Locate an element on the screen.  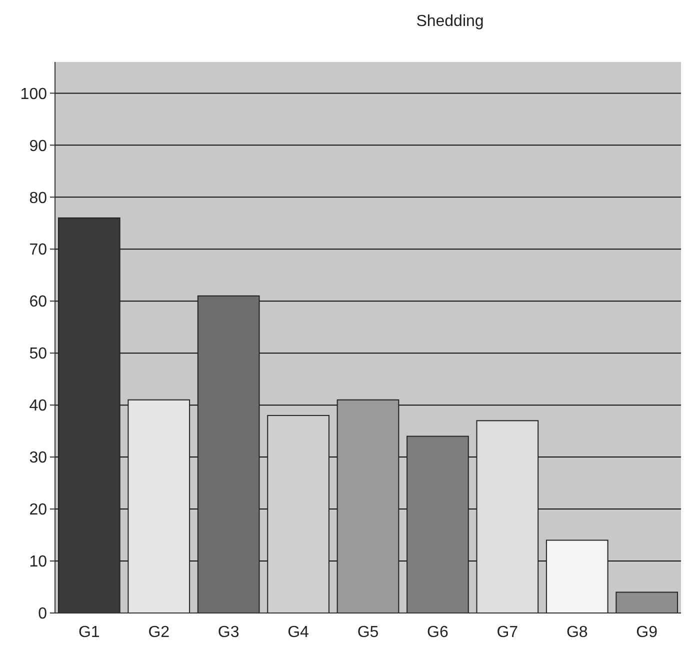
x-tick-label: G2 is located at coordinates (159, 632).